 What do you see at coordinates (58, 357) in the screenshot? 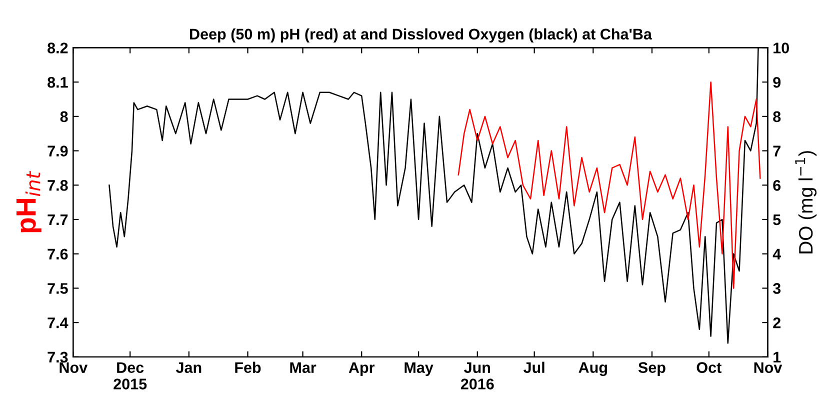
I see `y-tick-label: 7.3` at bounding box center [58, 357].